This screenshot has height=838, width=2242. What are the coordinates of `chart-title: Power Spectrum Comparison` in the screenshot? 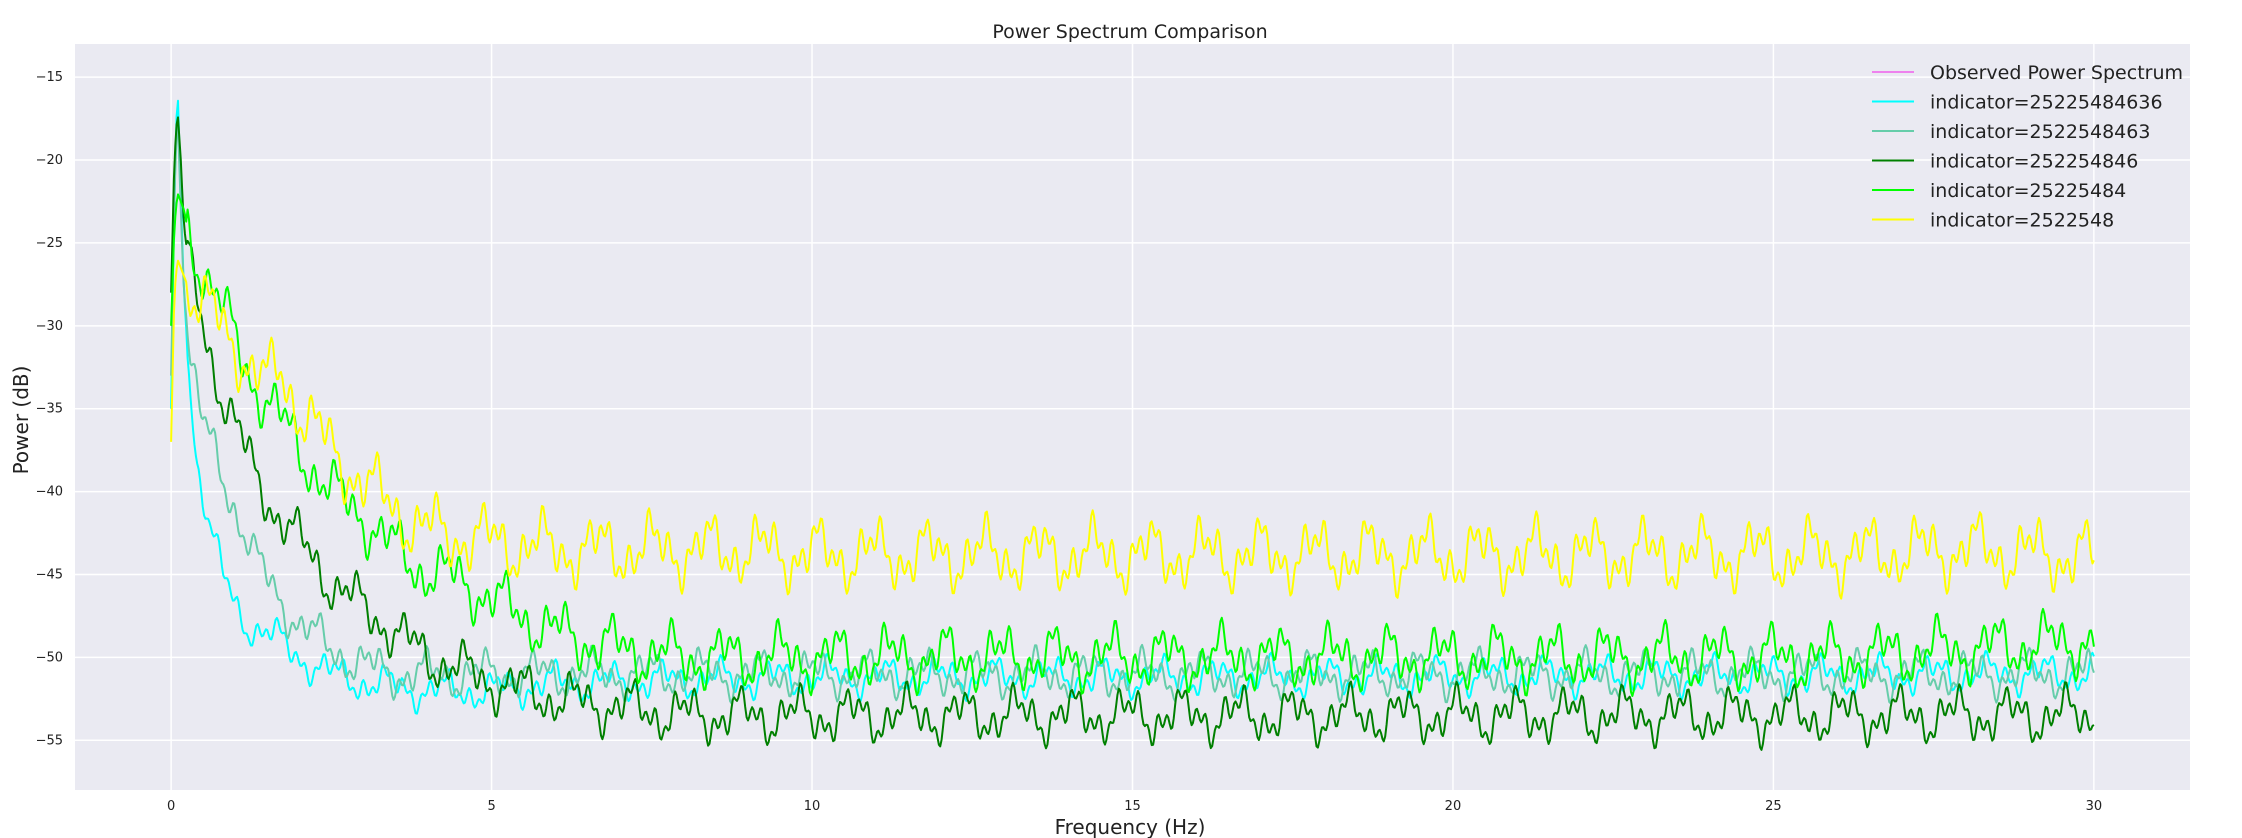 It's located at (1129, 32).